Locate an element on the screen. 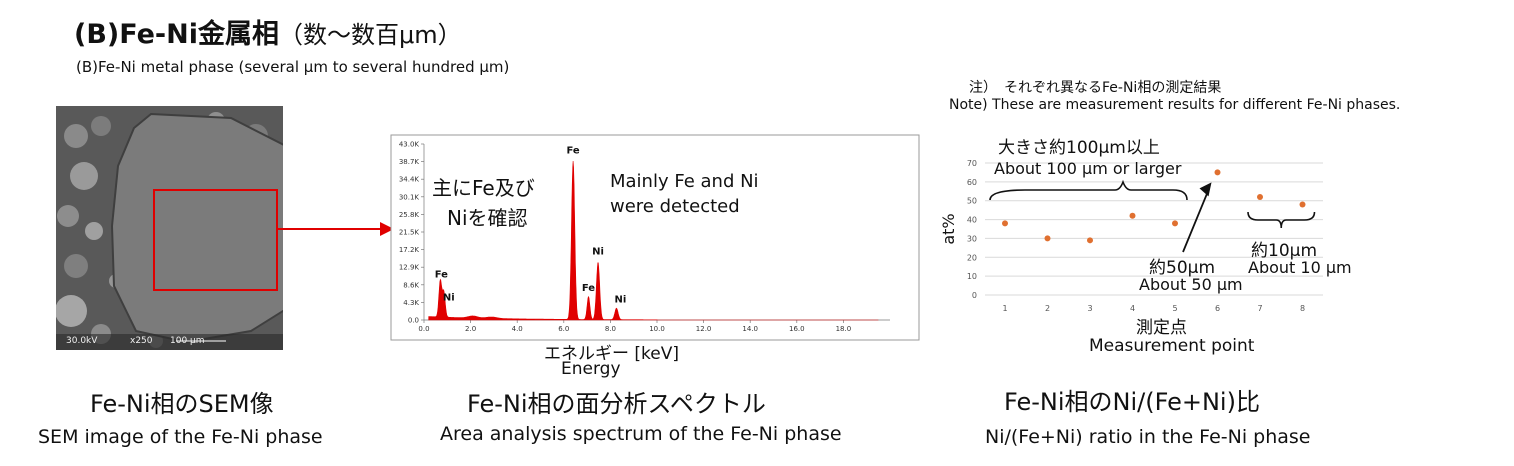 Image resolution: width=1514 pixels, height=466 pixels. spectrum-xtick-label: 8.0 is located at coordinates (610, 329).